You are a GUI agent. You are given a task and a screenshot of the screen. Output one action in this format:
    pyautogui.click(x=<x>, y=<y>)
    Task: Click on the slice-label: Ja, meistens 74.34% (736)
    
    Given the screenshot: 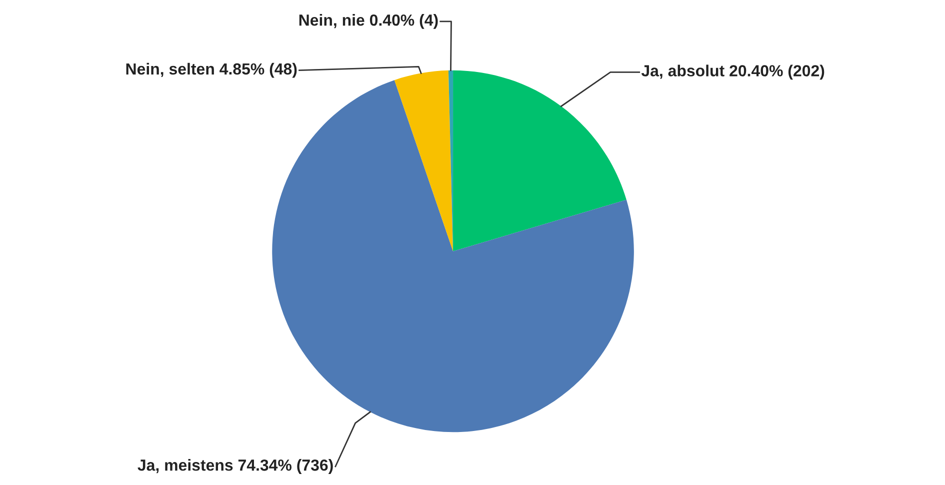 What is the action you would take?
    pyautogui.click(x=235, y=466)
    